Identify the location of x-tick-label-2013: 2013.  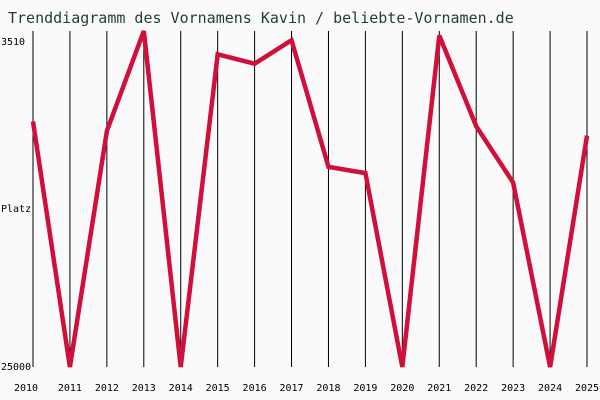
(144, 388).